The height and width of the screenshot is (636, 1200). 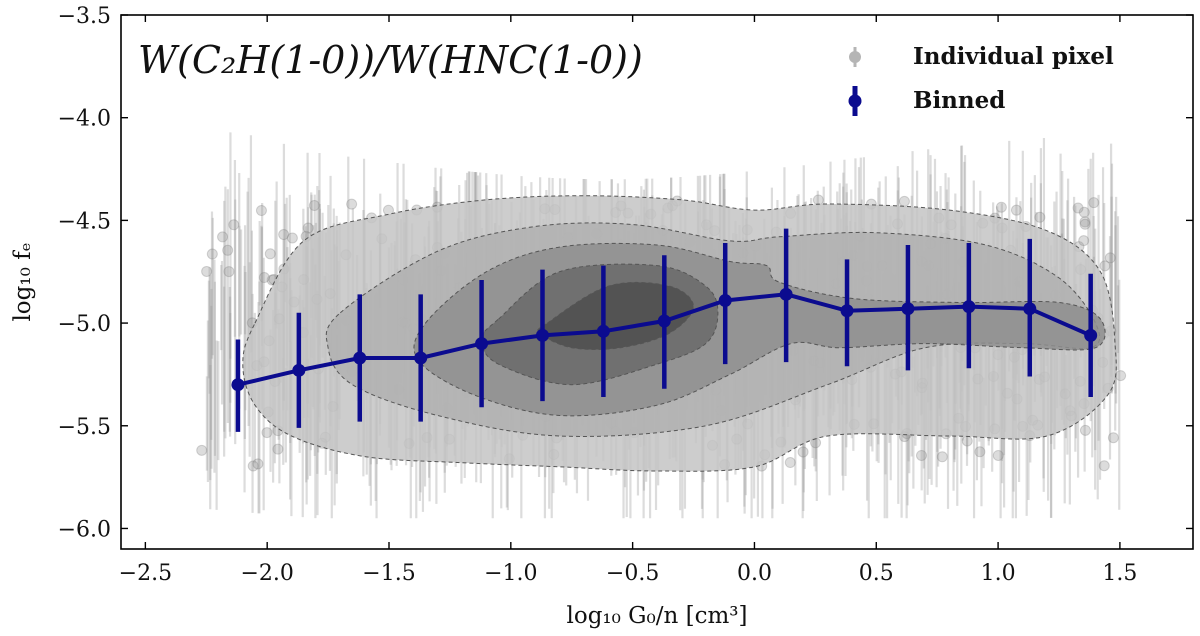 What do you see at coordinates (754, 573) in the screenshot?
I see `x-tick-label: 0.0` at bounding box center [754, 573].